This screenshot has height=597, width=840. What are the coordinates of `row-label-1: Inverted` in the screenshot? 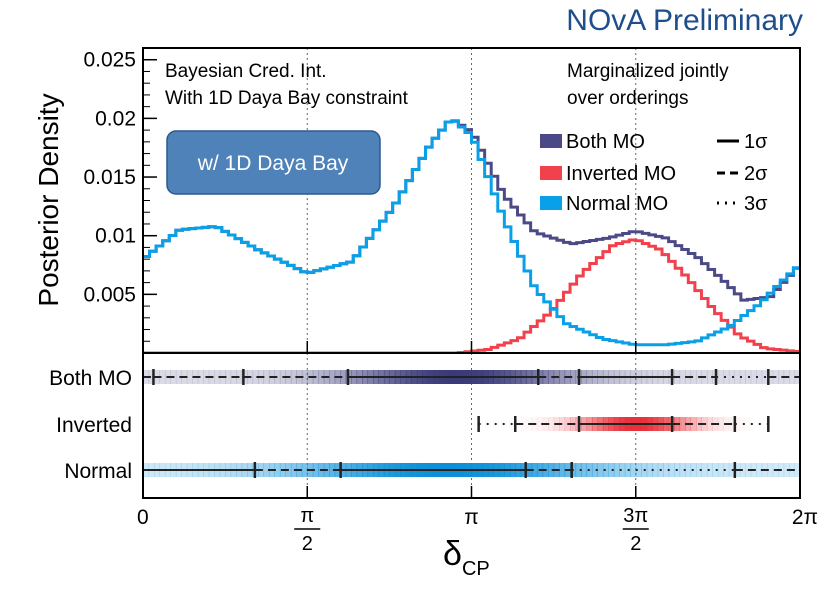 It's located at (94, 425).